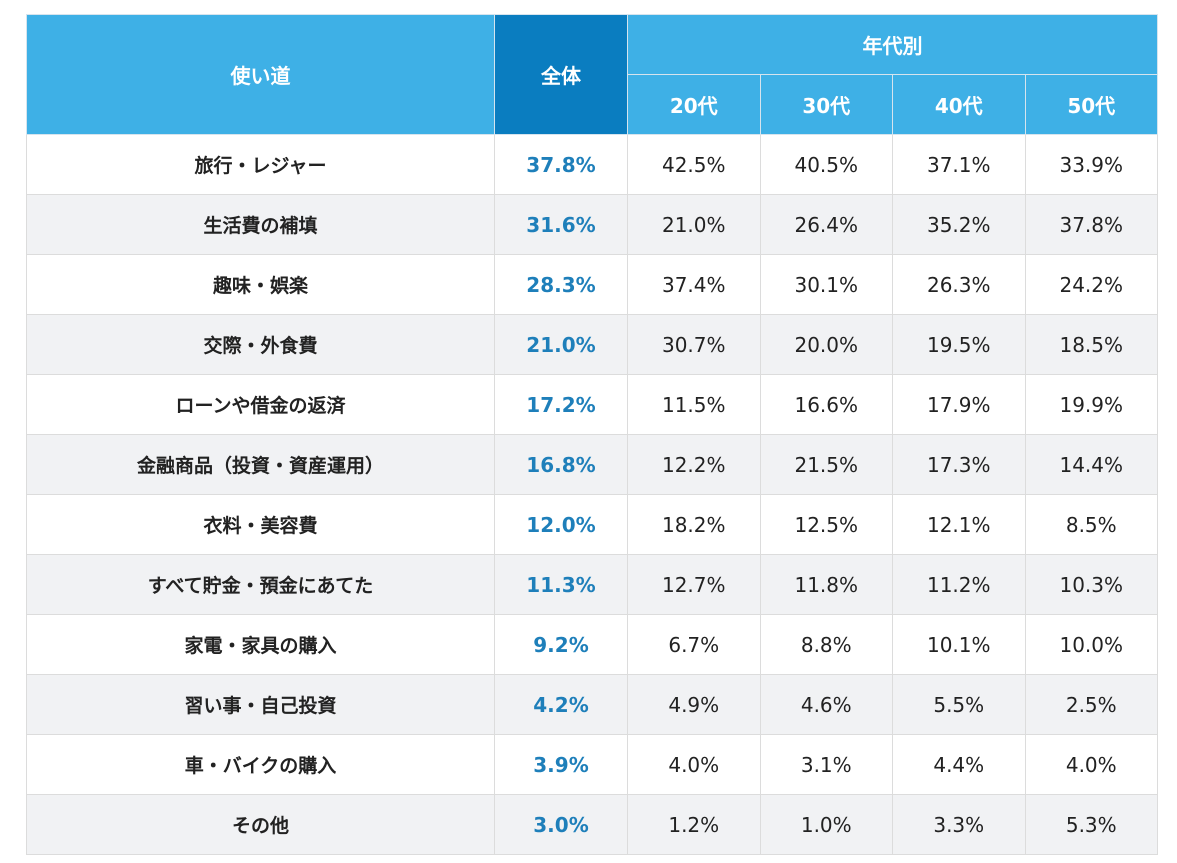 The height and width of the screenshot is (863, 1177). I want to click on row-label: 趣味・娯楽, so click(260, 284).